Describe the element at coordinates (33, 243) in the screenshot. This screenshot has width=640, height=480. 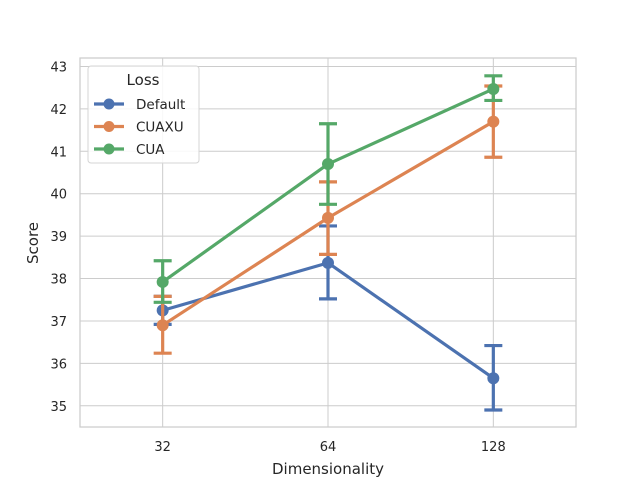
I see `y-axis-label: Score` at that location.